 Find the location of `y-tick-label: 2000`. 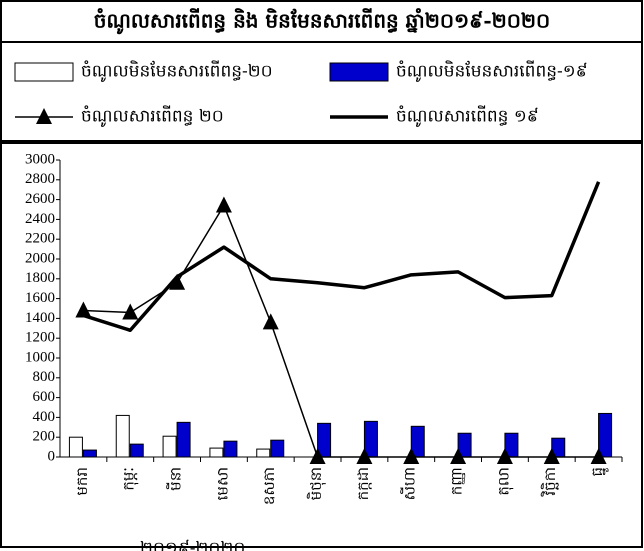

y-tick-label: 2000 is located at coordinates (40, 258).